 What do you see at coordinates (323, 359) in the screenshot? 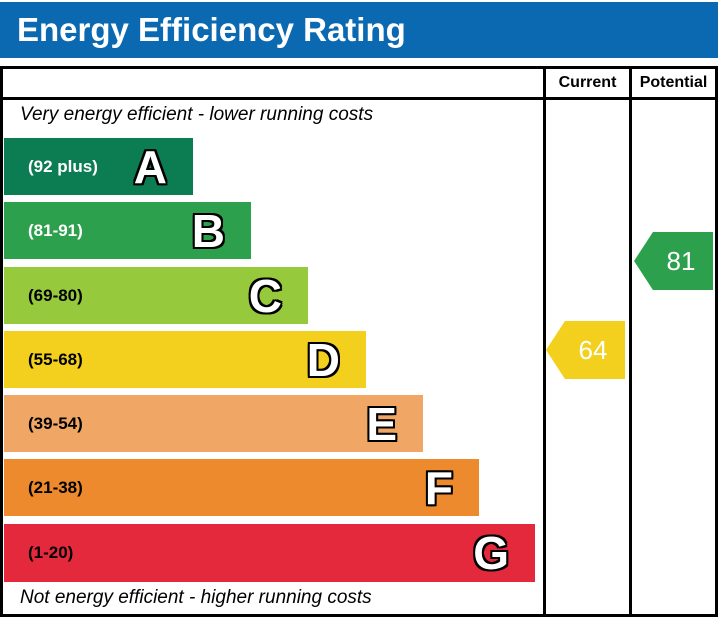
I see `band-letter: D` at bounding box center [323, 359].